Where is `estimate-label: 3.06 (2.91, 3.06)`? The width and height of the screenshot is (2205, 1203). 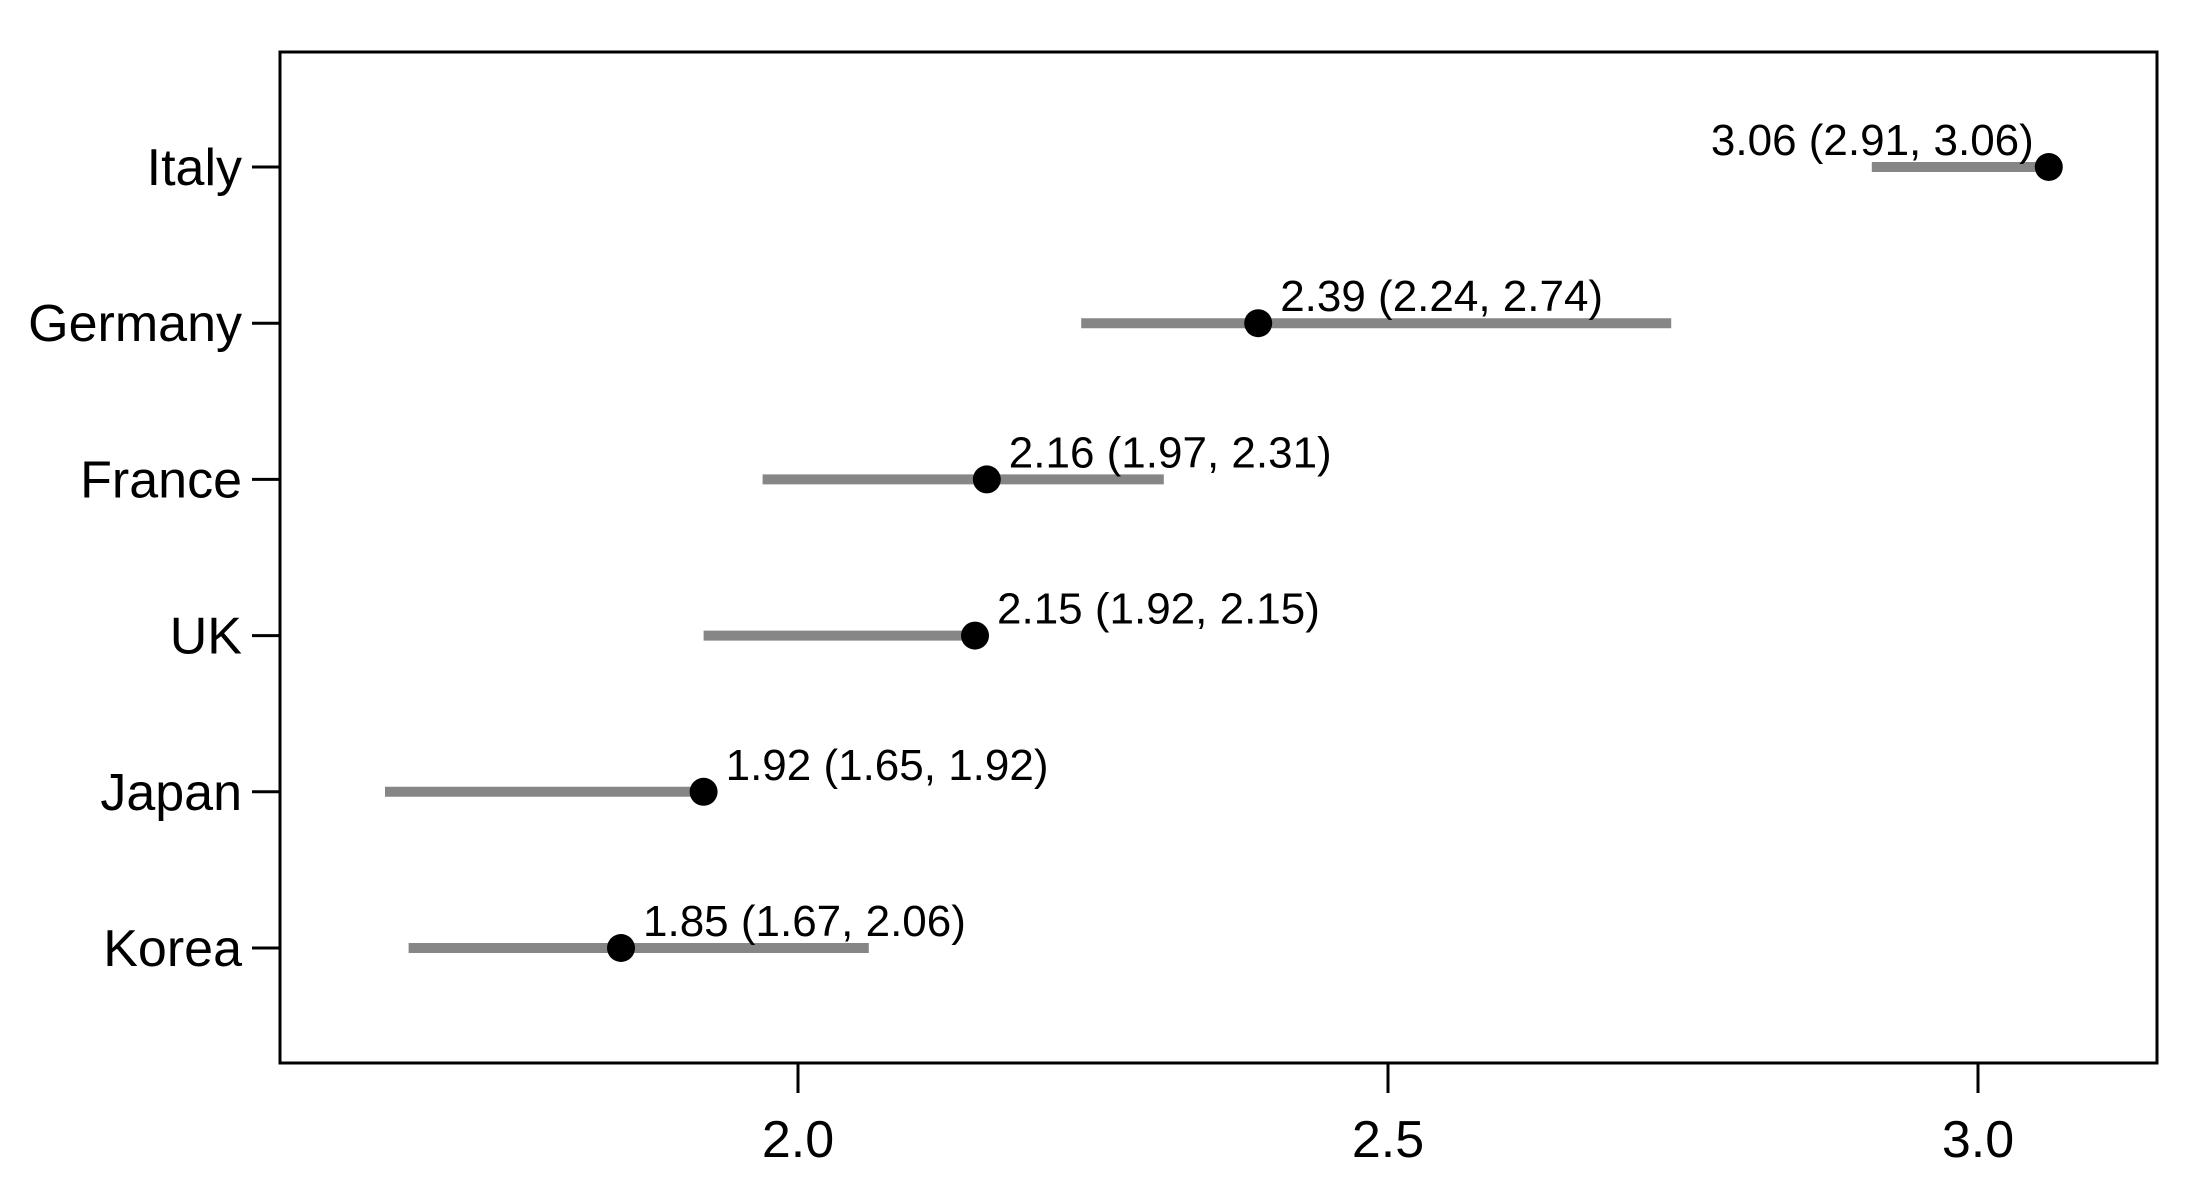
estimate-label: 3.06 (2.91, 3.06) is located at coordinates (1872, 140).